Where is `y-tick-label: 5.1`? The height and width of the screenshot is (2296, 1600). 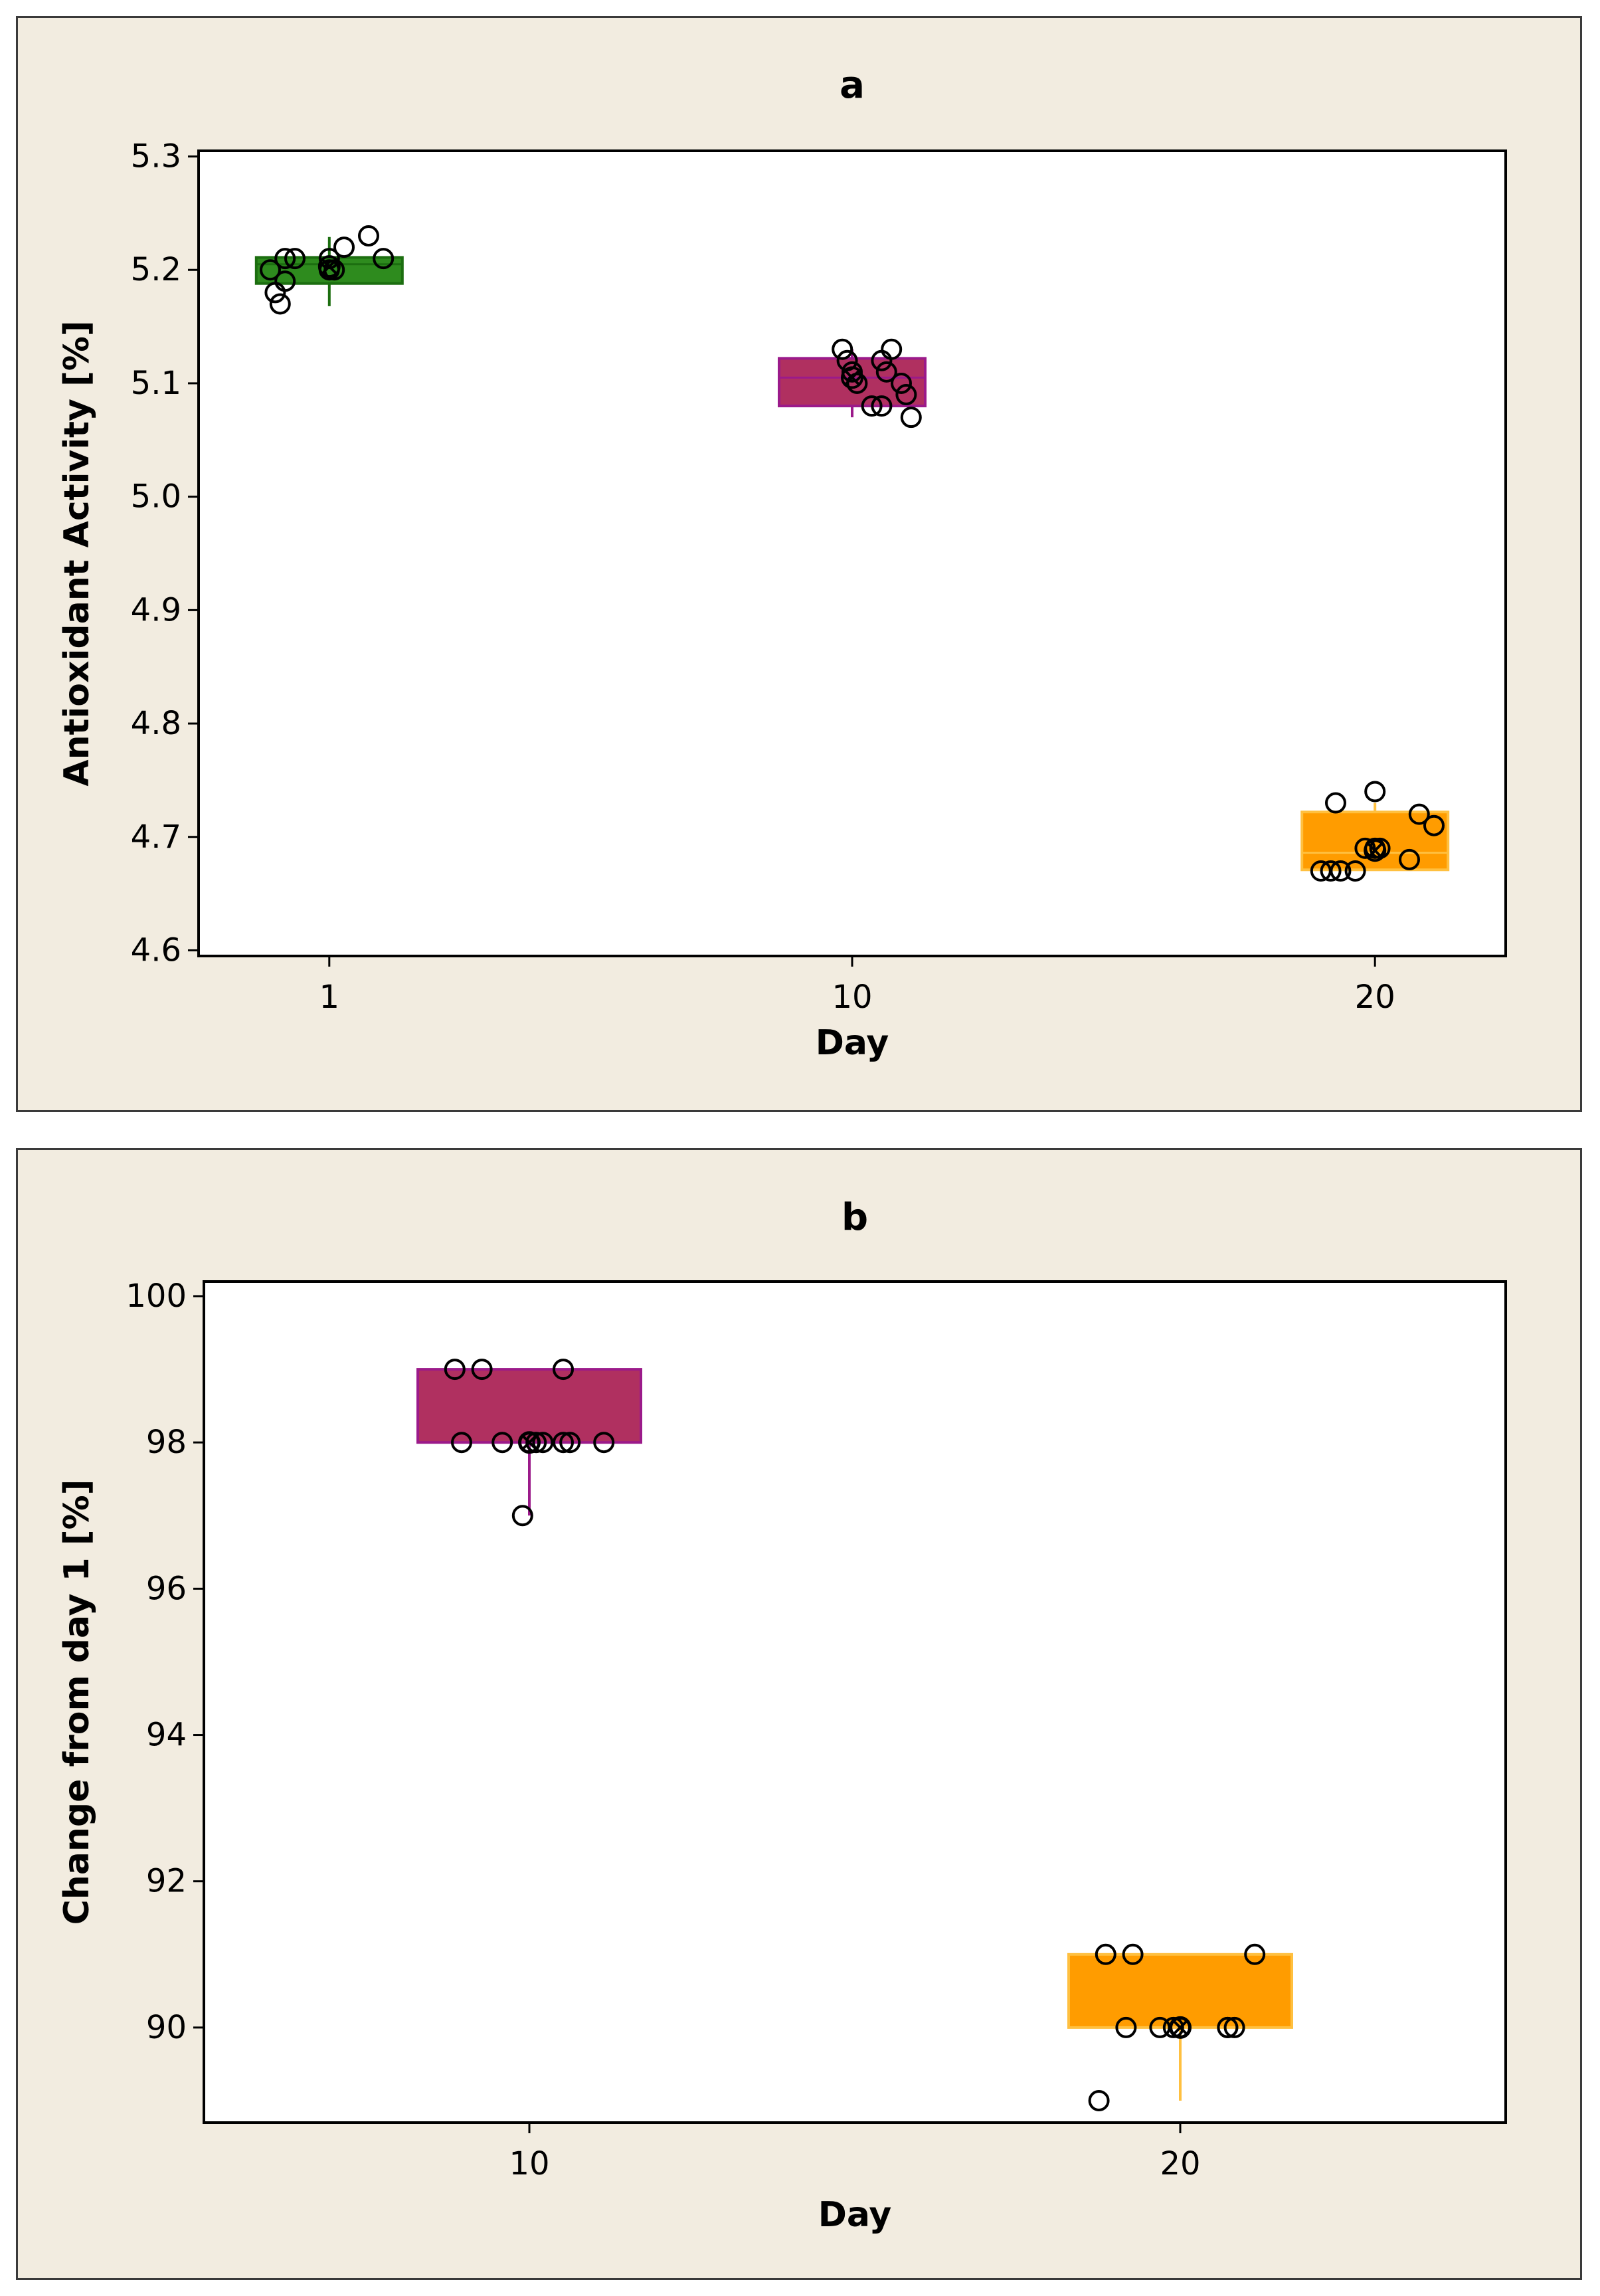 y-tick-label: 5.1 is located at coordinates (156, 384).